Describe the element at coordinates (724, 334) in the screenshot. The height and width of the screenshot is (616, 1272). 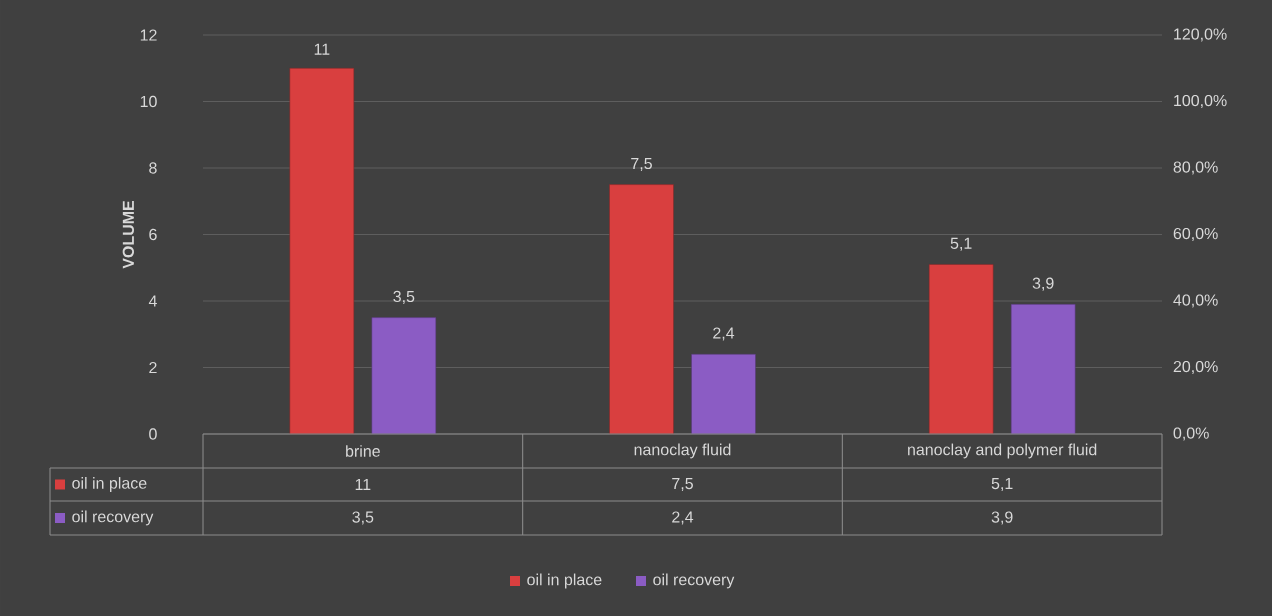
I see `text: 2,4` at that location.